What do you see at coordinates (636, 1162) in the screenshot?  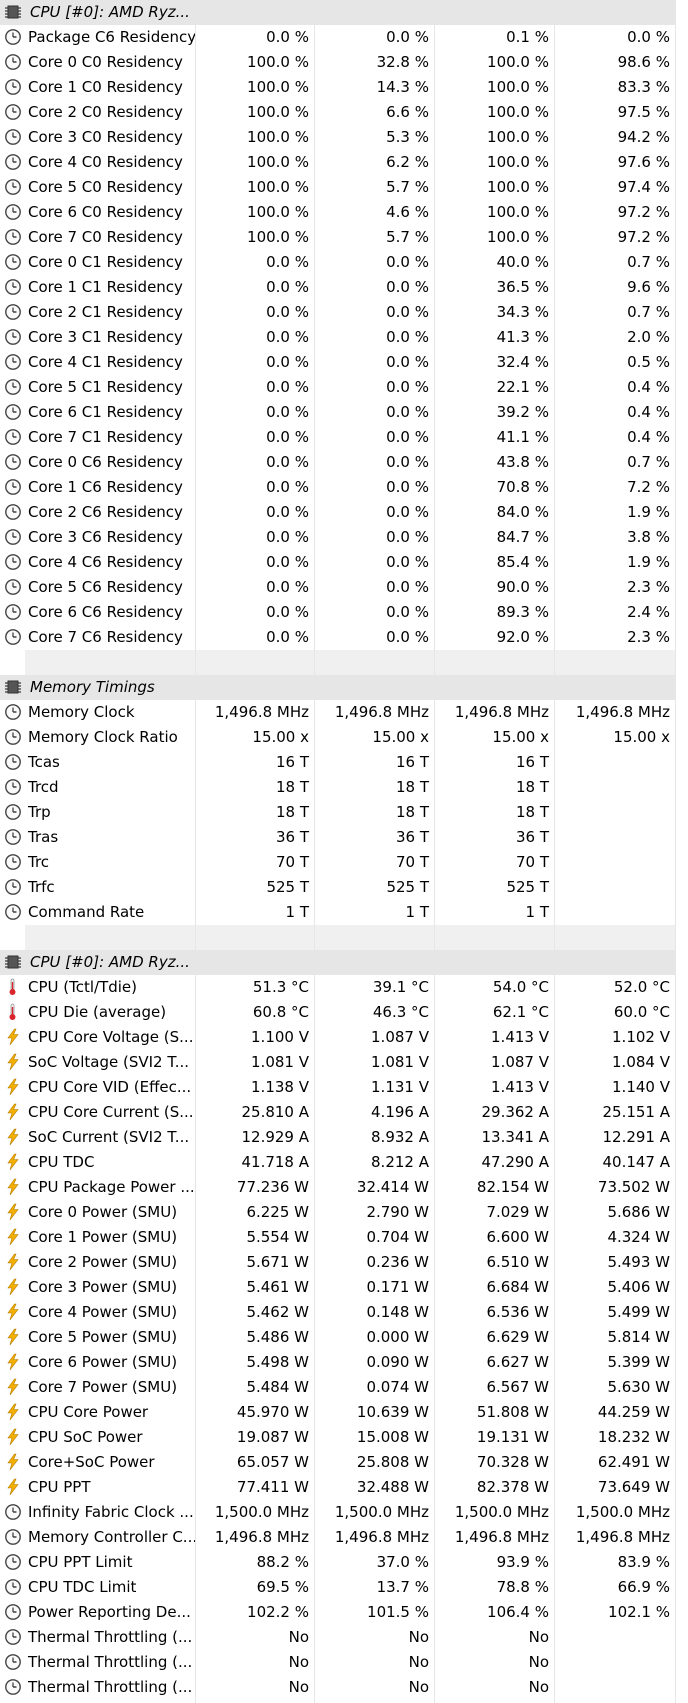 I see `average-value: 40.147 A` at bounding box center [636, 1162].